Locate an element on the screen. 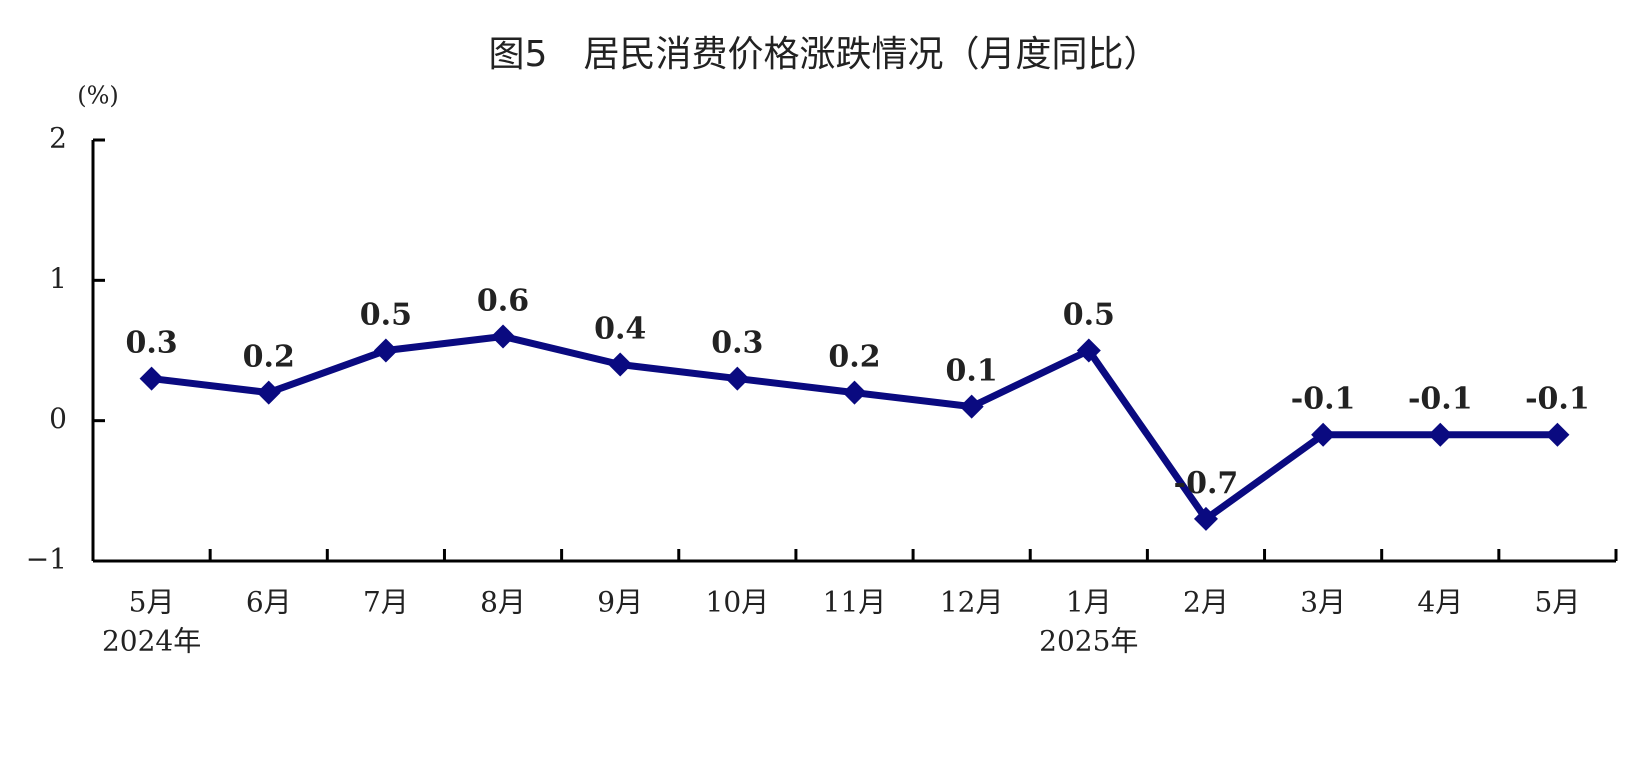 The width and height of the screenshot is (1648, 764). chart-title: 图5 居民消费价格涨跌情况（月度同比） is located at coordinates (824, 54).